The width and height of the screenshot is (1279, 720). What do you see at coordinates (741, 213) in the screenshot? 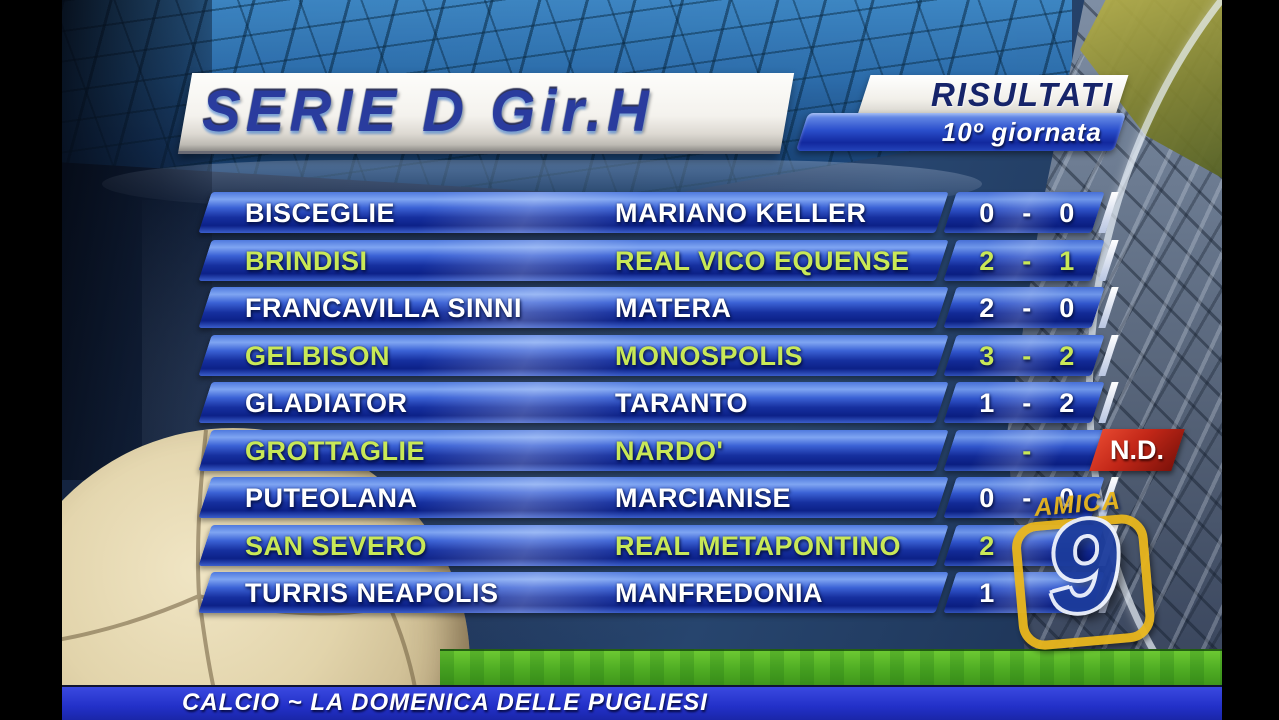
I see `away-team: MARIANO KELLER` at bounding box center [741, 213].